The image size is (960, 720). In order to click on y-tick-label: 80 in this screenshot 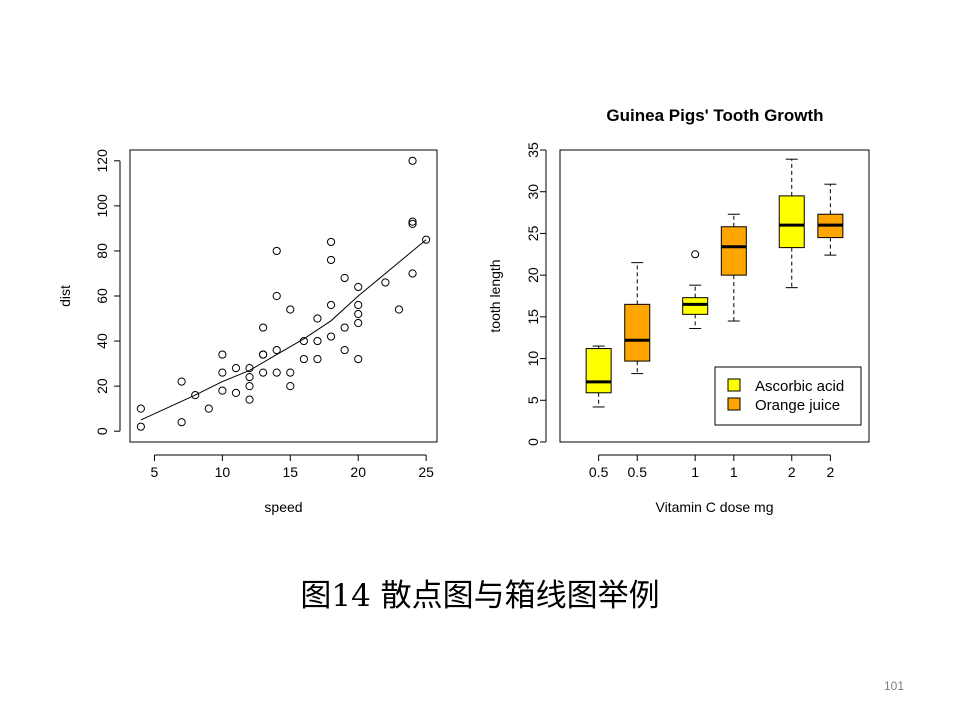, I will do `click(102, 251)`.